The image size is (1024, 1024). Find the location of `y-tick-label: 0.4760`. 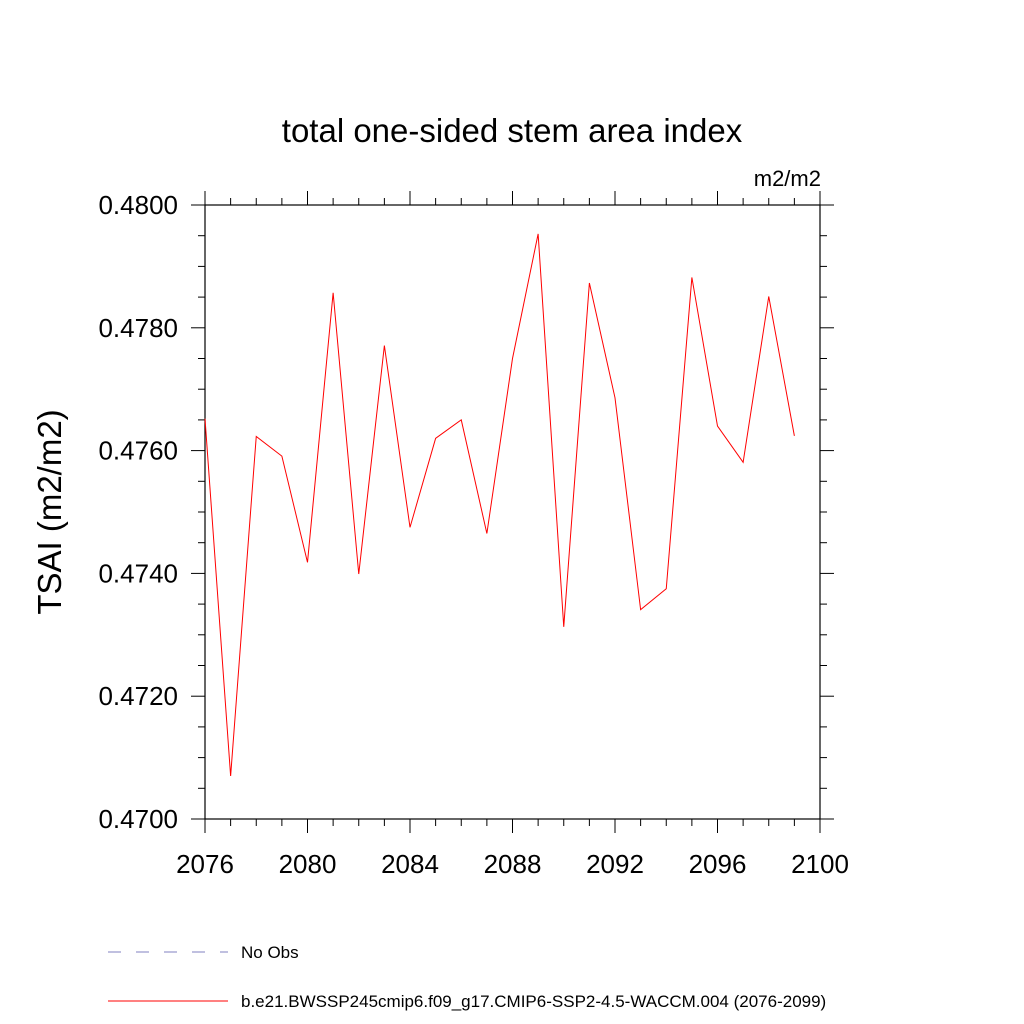

y-tick-label: 0.4760 is located at coordinates (138, 451).